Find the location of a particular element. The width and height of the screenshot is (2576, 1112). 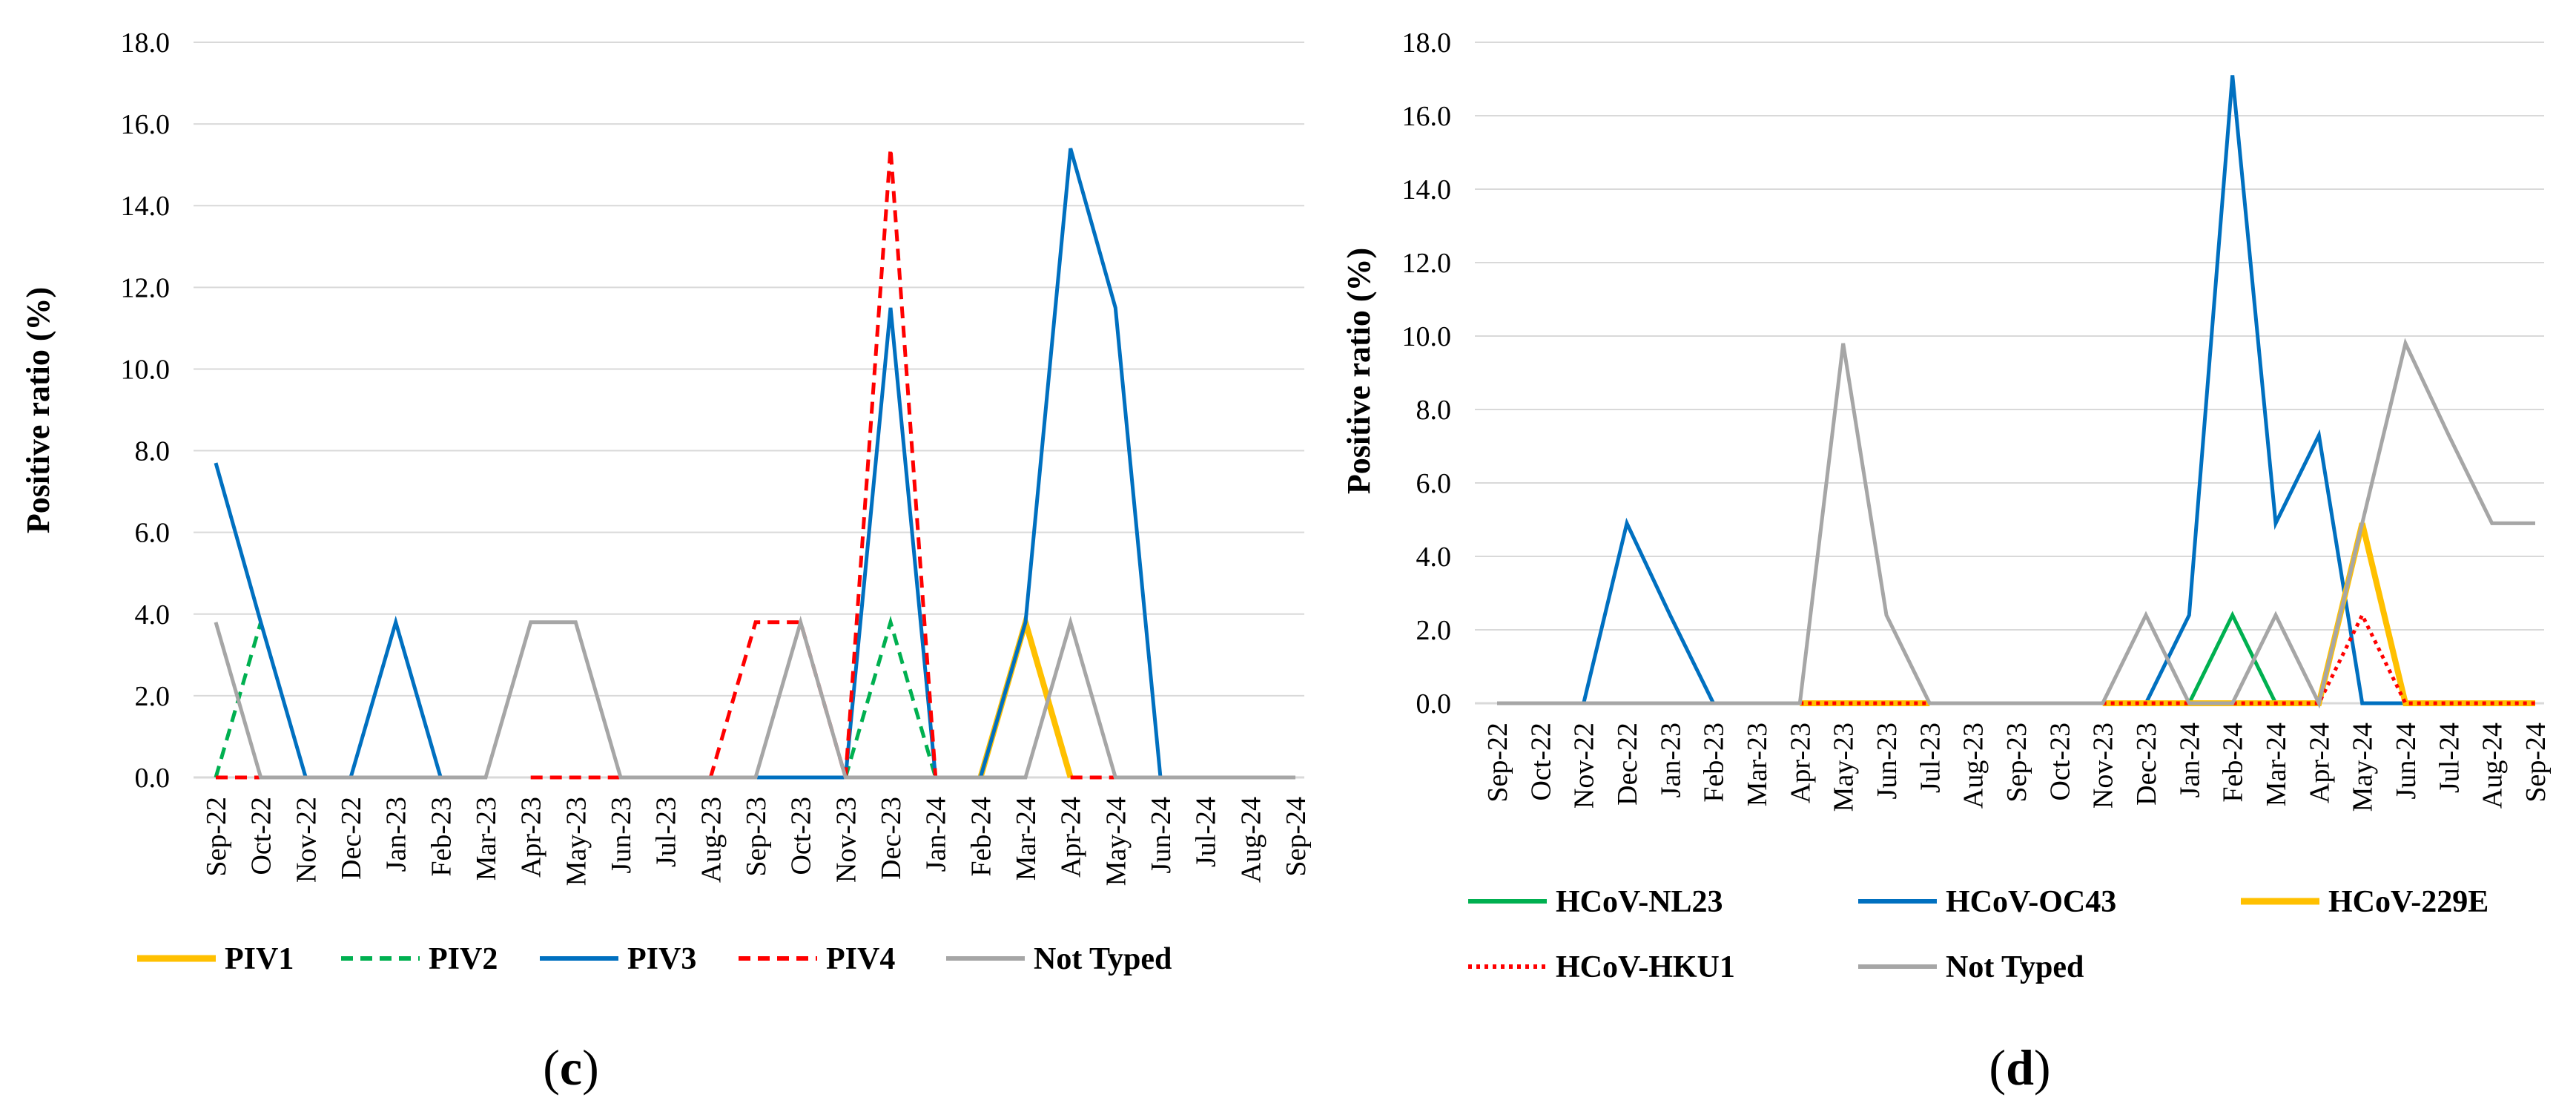

legend-label: HCoV-OC43 is located at coordinates (2031, 902).